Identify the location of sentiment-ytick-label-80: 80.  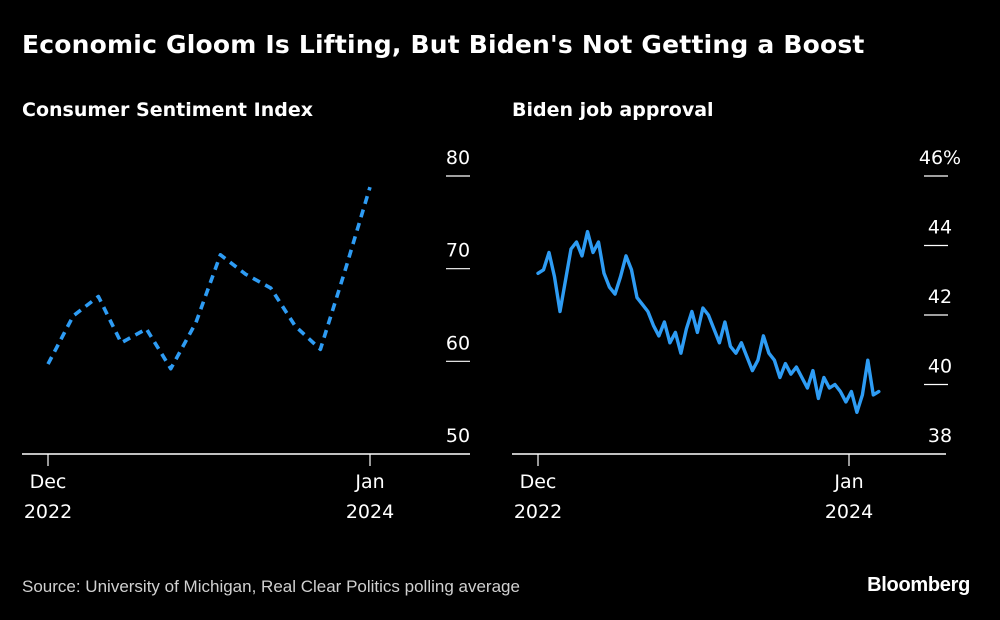
(458, 158).